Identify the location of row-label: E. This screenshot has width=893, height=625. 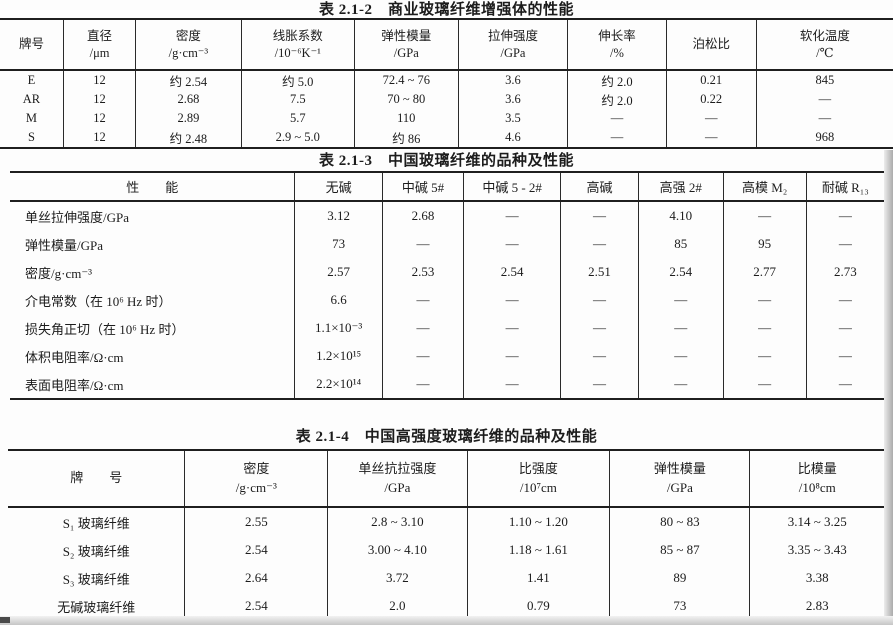
(32, 80).